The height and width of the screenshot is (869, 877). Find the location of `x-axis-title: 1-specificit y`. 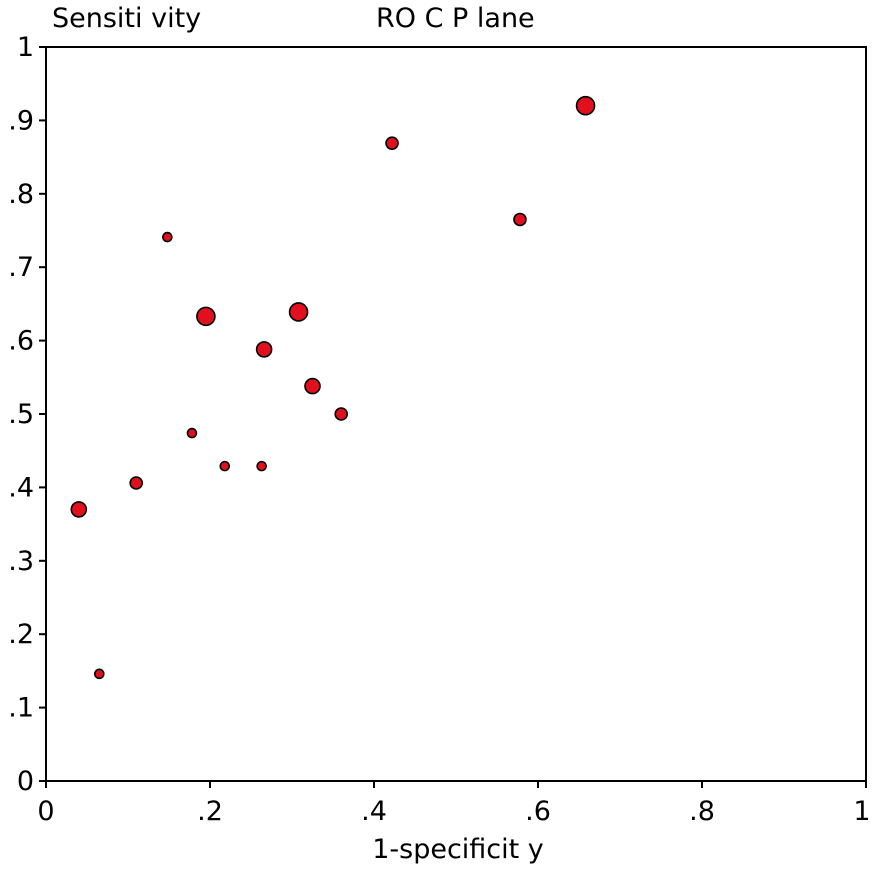

x-axis-title: 1-specificit y is located at coordinates (458, 849).